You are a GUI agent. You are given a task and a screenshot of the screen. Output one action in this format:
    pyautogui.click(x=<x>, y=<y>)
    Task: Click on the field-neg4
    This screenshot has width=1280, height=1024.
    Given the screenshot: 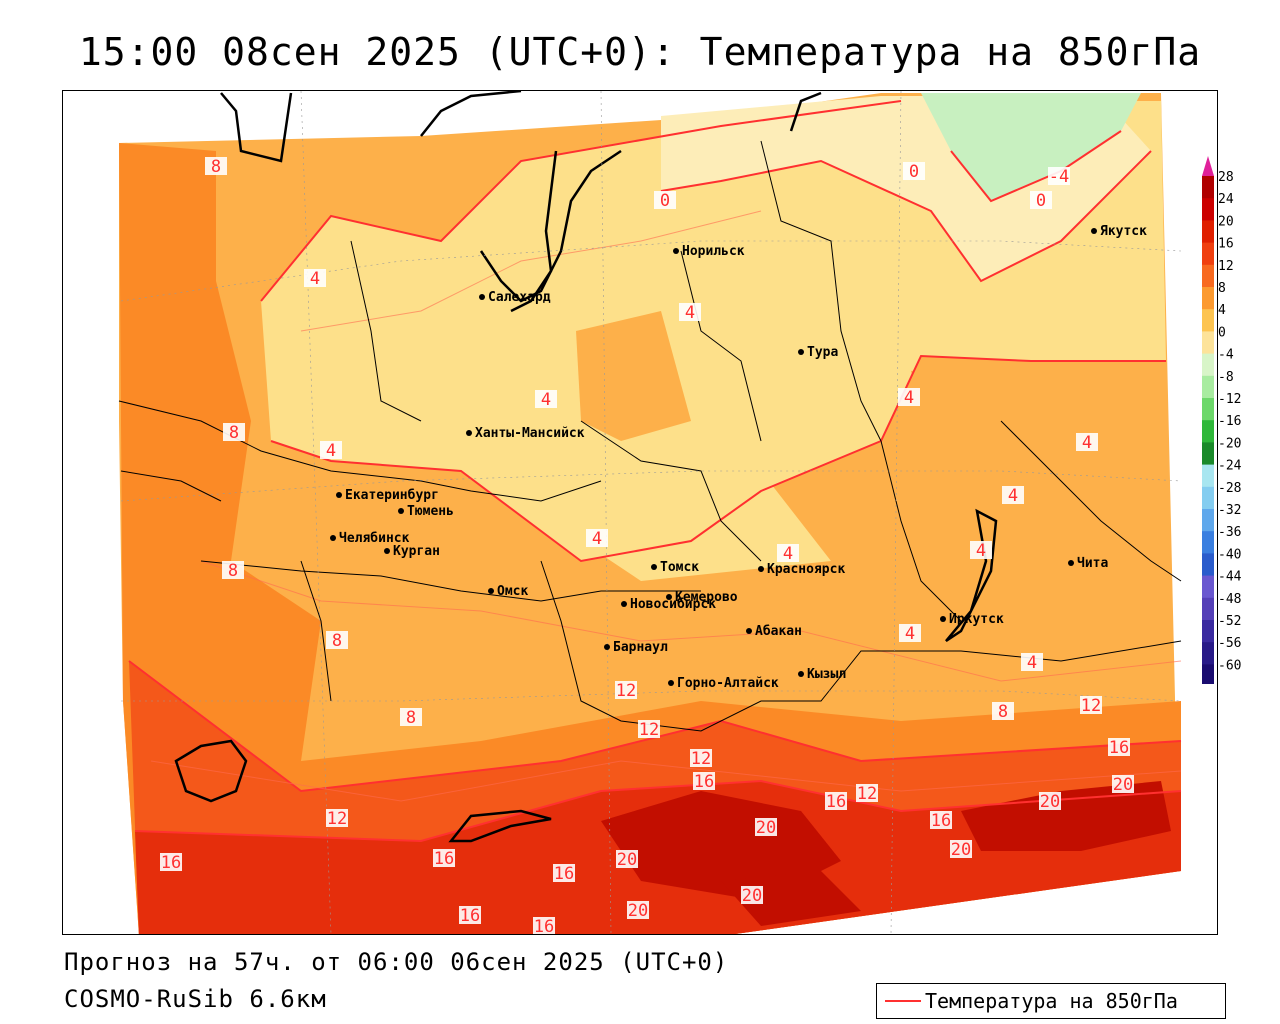 What is the action you would take?
    pyautogui.click(x=1031, y=147)
    